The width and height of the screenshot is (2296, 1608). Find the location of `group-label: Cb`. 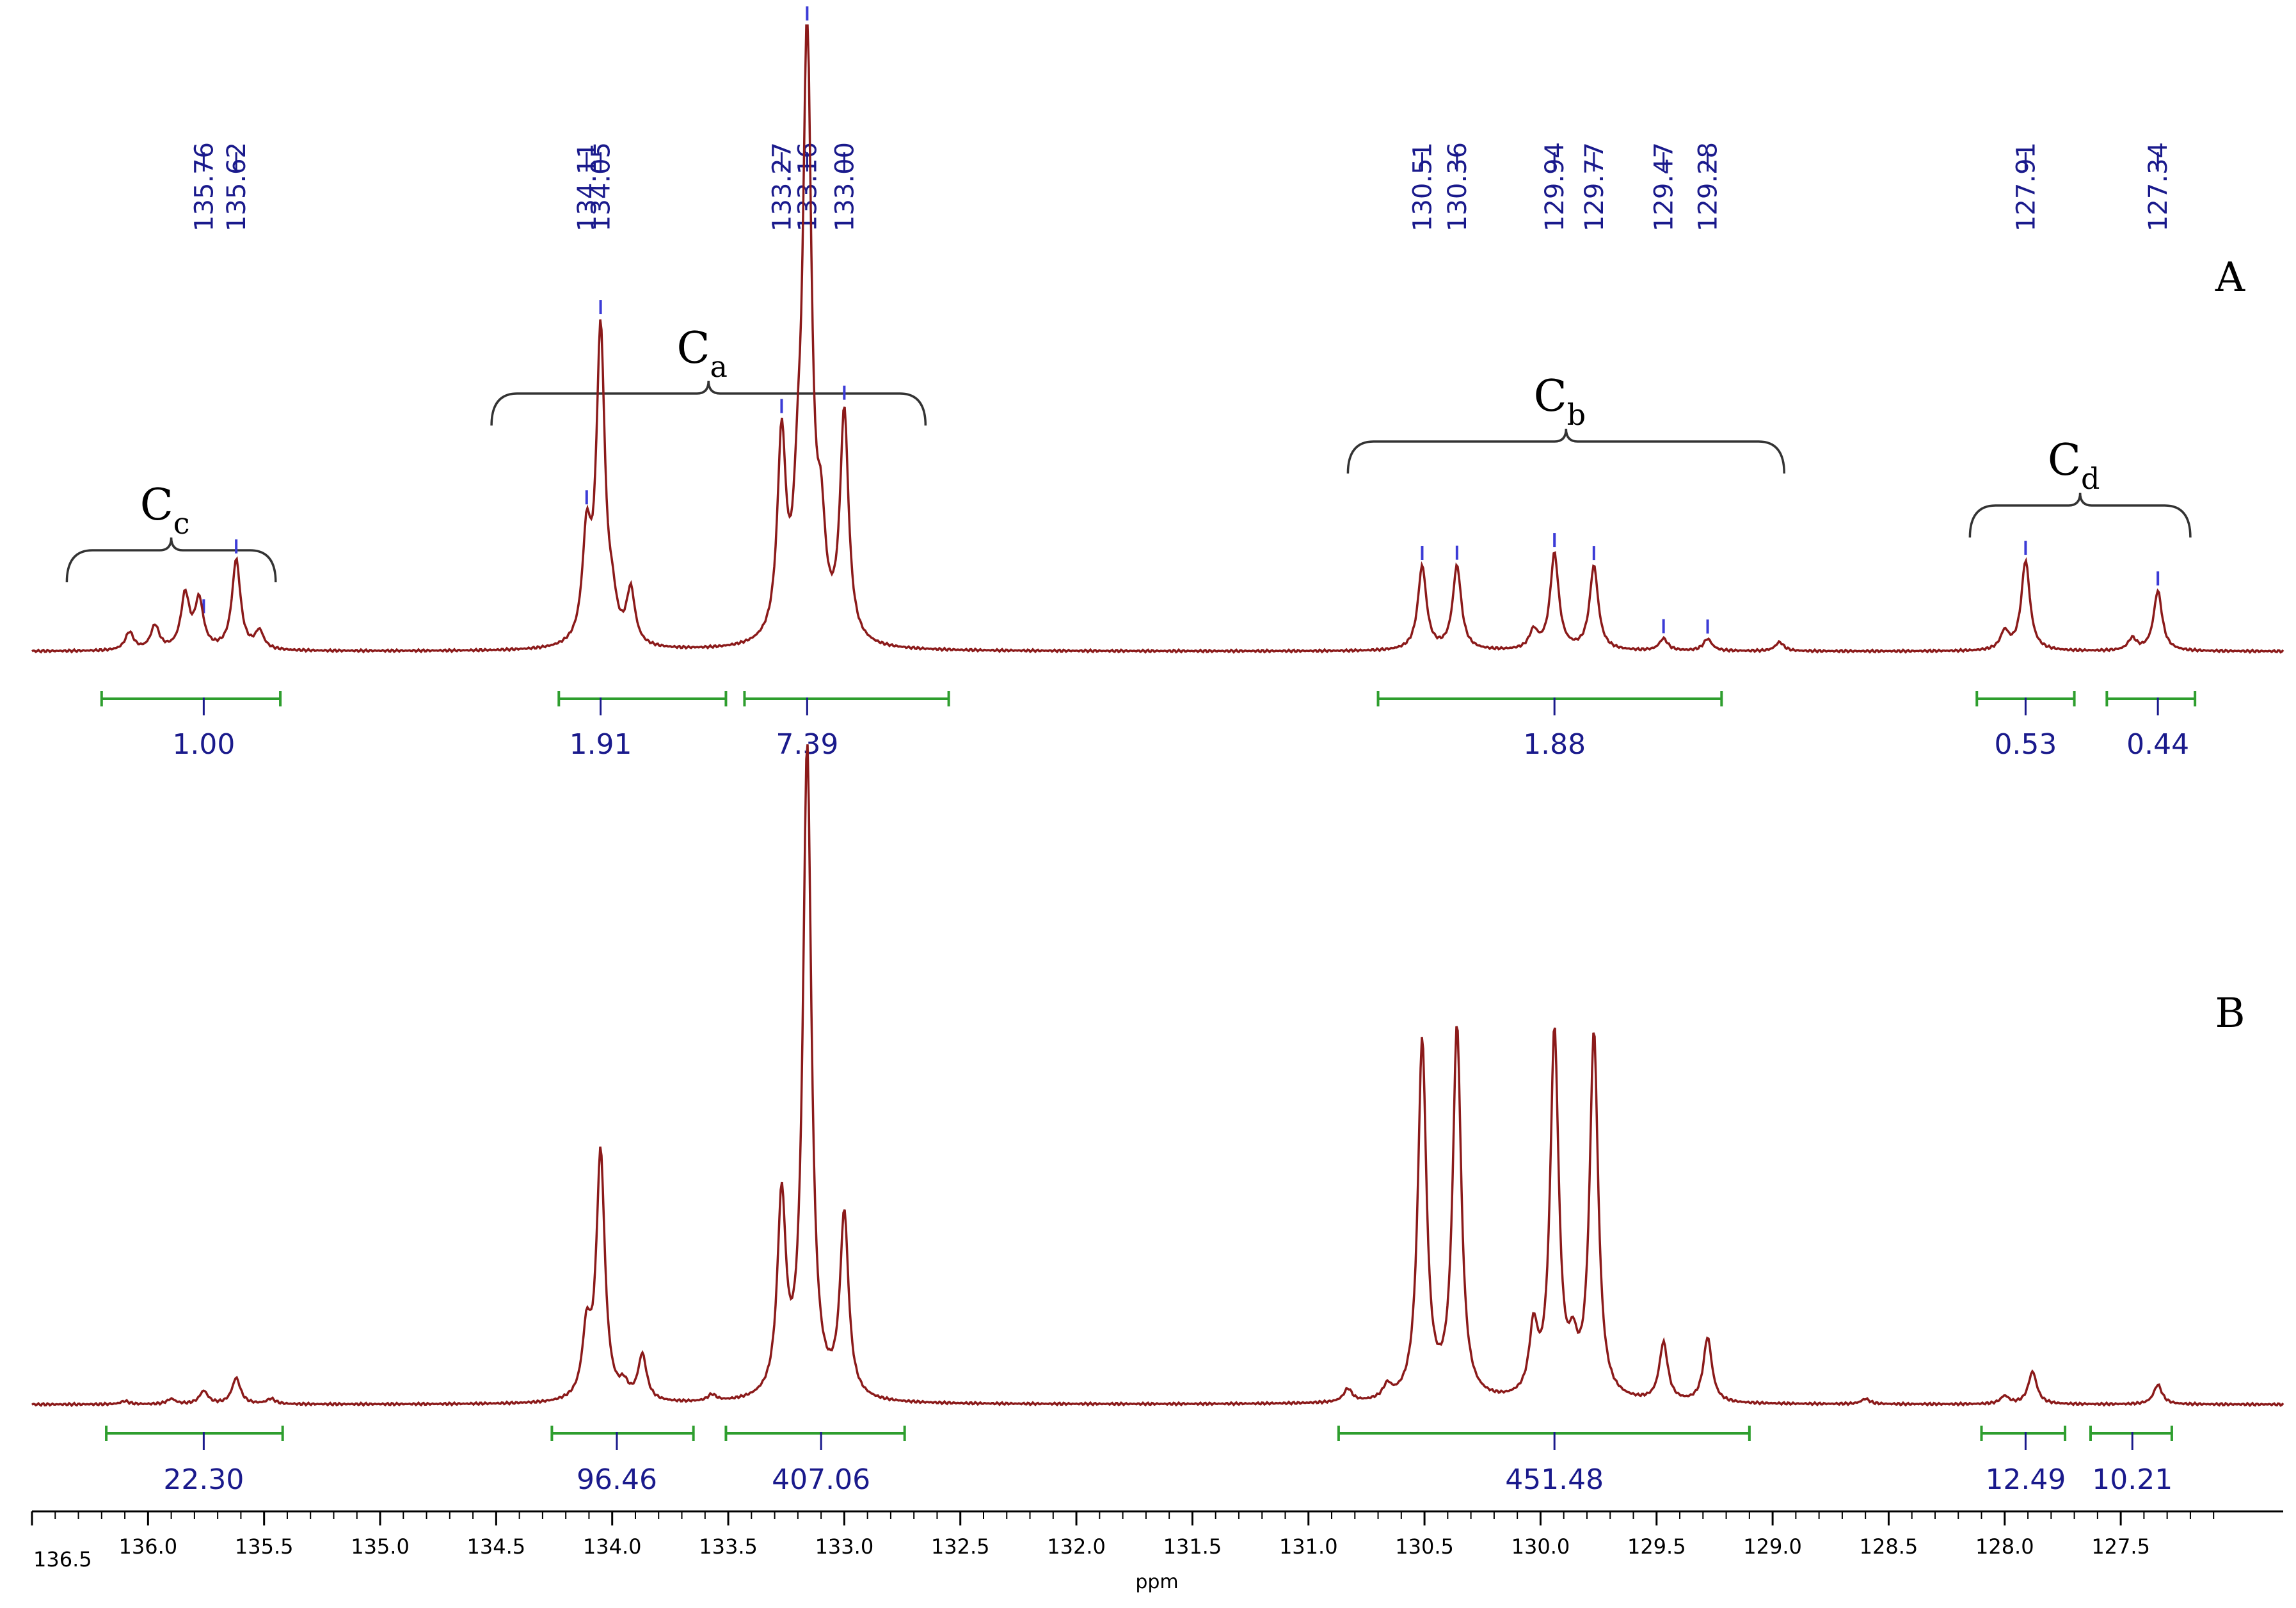

group-label: Cb is located at coordinates (1560, 401).